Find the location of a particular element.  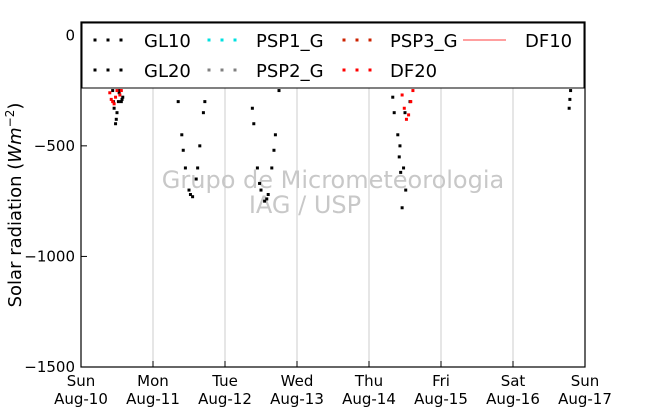

x-tick-label-date: Aug-16 is located at coordinates (513, 399).